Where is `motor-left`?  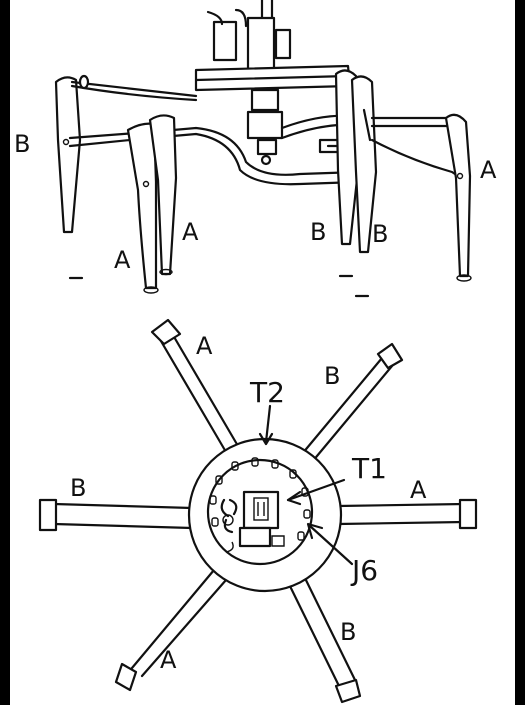 motor-left is located at coordinates (225, 41).